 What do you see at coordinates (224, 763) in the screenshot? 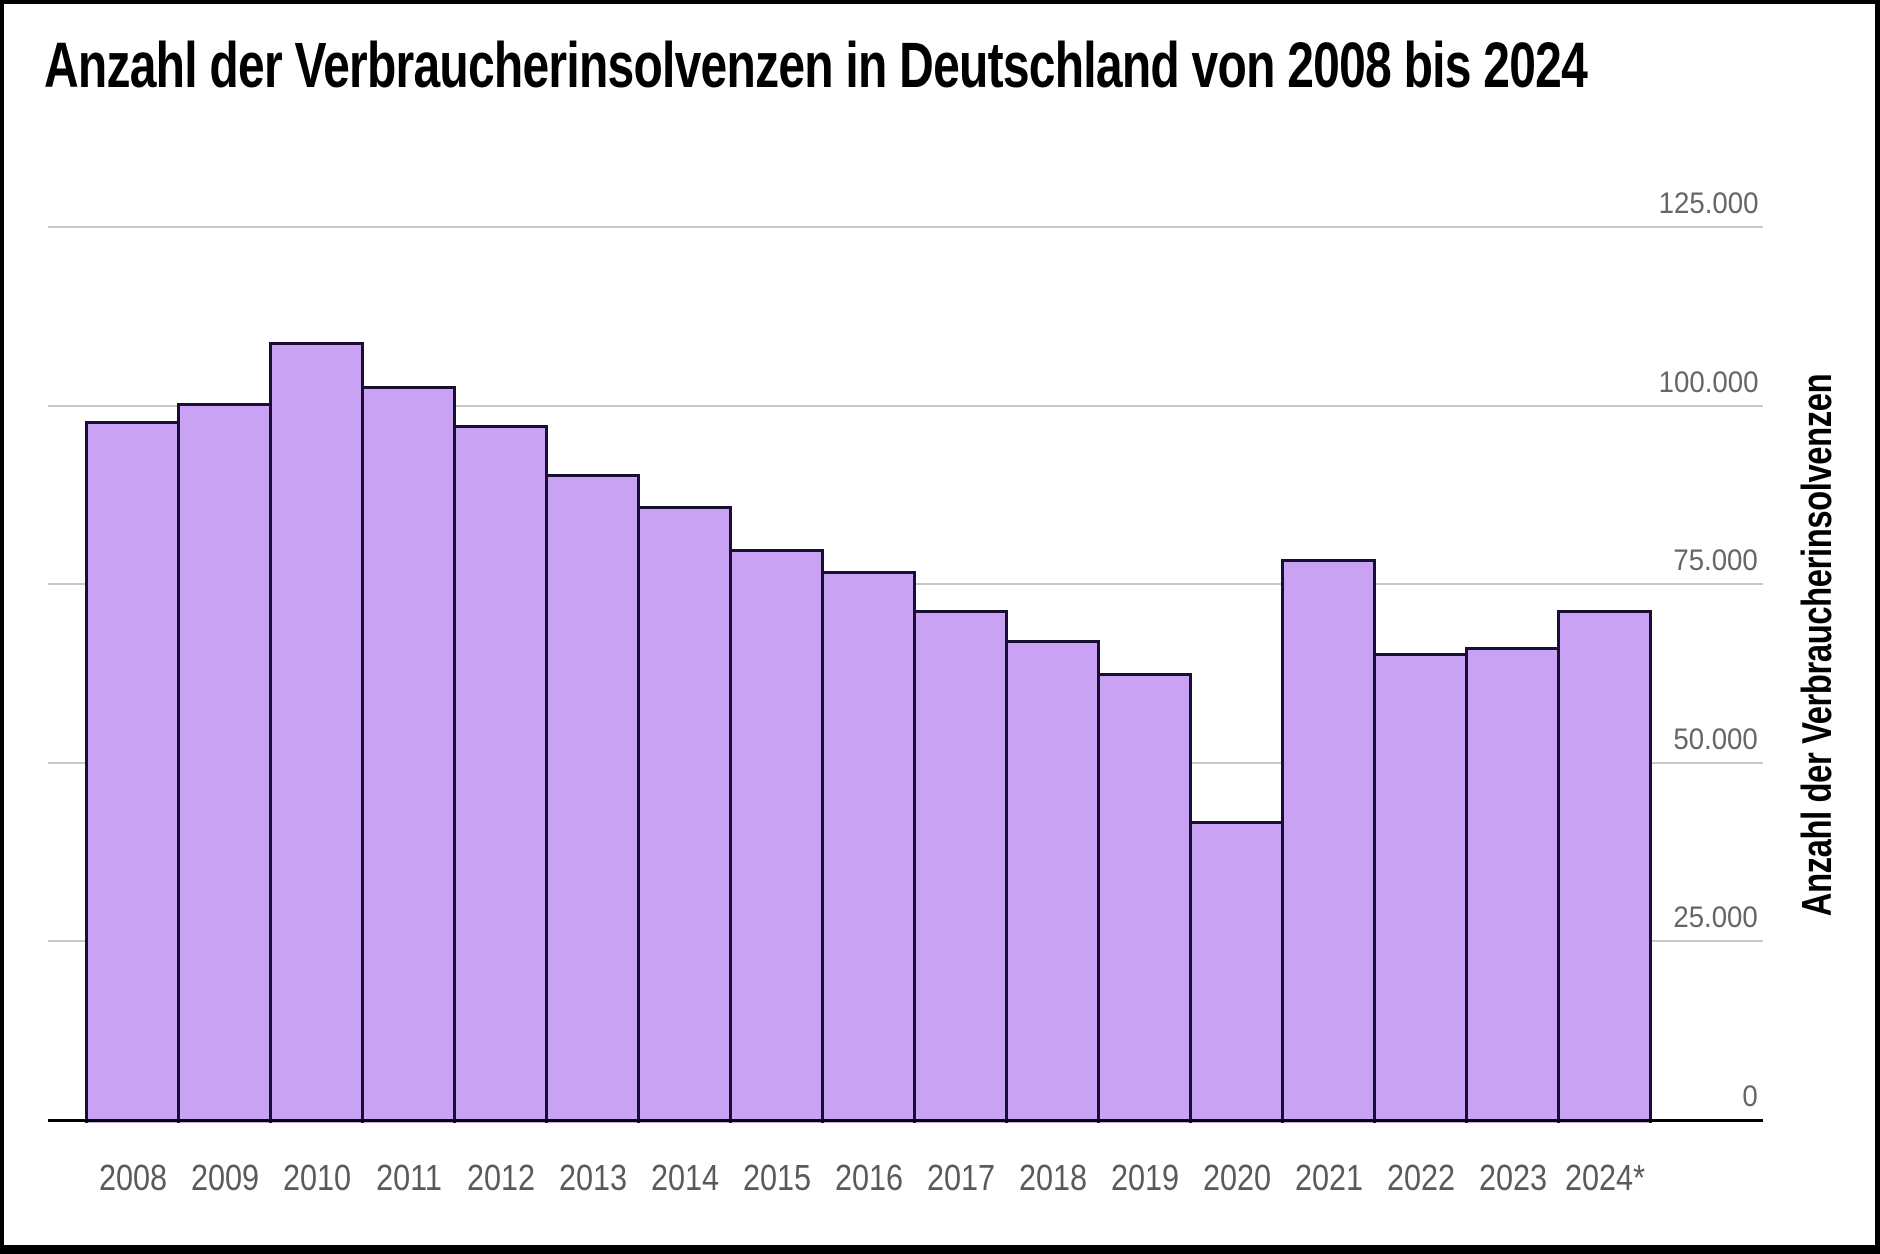
I see `bar-2009` at bounding box center [224, 763].